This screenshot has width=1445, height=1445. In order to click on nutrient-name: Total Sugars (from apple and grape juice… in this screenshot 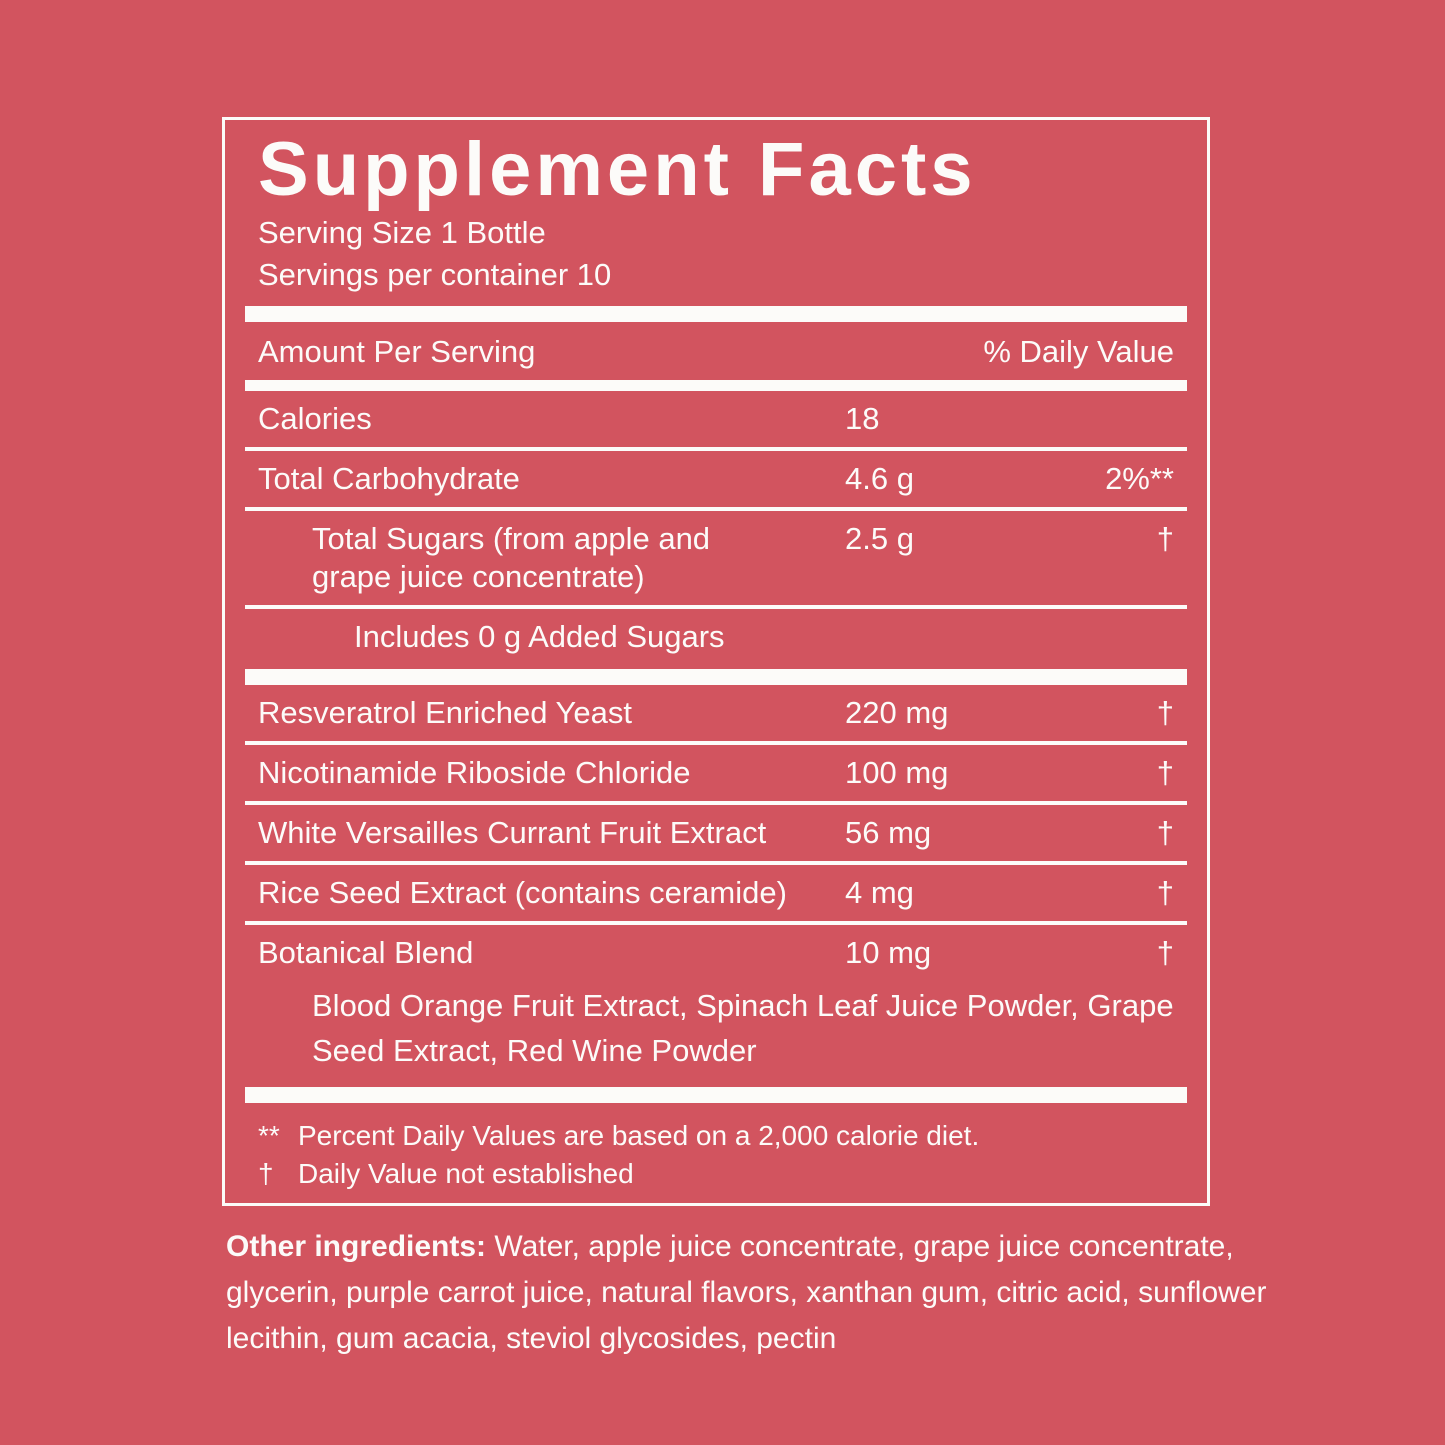, I will do `click(551, 558)`.